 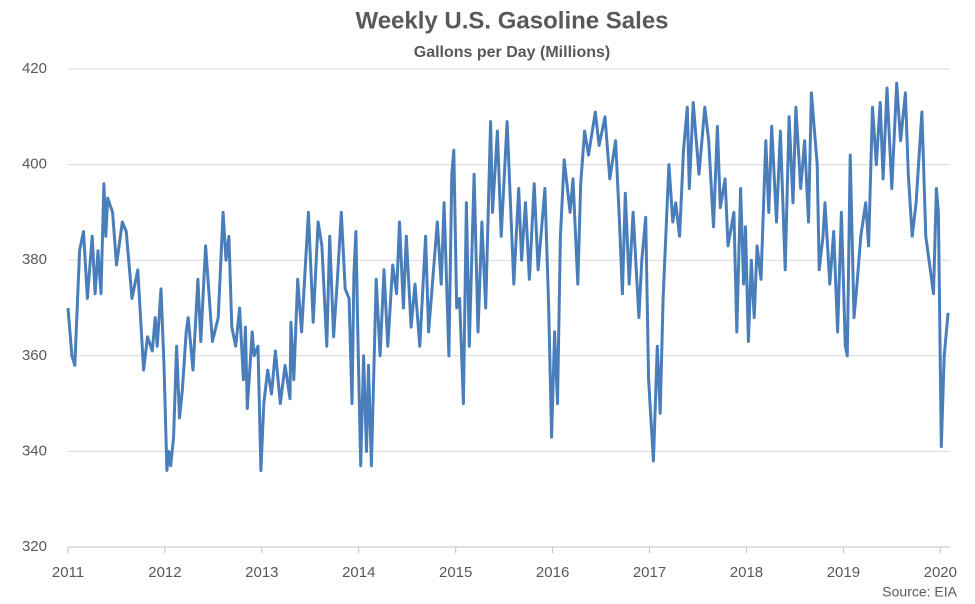 I want to click on x-tick-label: 2017, so click(x=649, y=572).